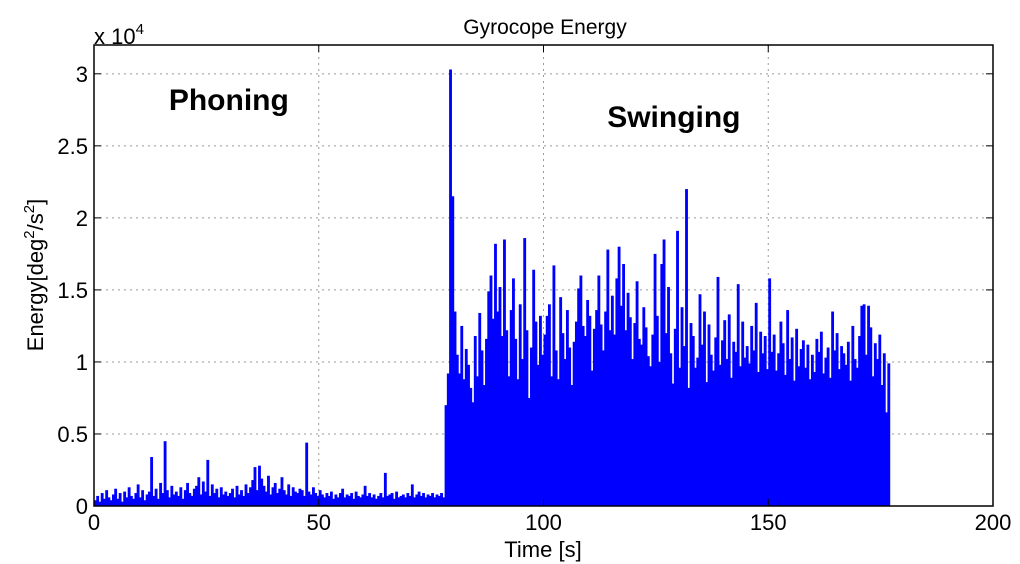  Describe the element at coordinates (319, 522) in the screenshot. I see `x-tick-label: 50` at that location.